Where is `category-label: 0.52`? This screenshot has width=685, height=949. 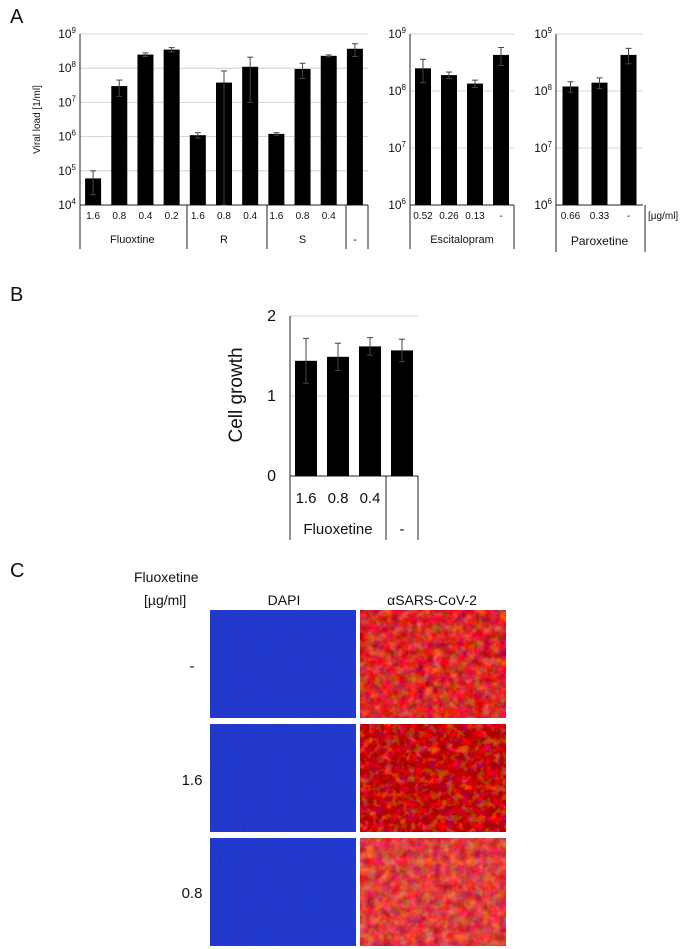
category-label: 0.52 is located at coordinates (423, 216).